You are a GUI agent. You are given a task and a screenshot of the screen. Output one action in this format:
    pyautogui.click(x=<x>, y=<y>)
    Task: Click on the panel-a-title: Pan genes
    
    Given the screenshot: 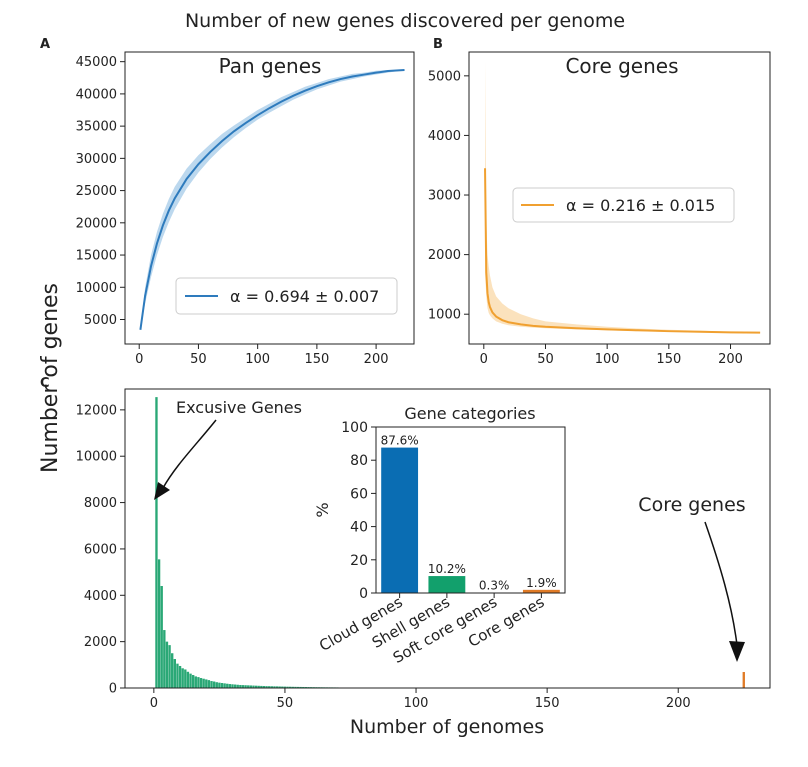 What is the action you would take?
    pyautogui.click(x=270, y=66)
    